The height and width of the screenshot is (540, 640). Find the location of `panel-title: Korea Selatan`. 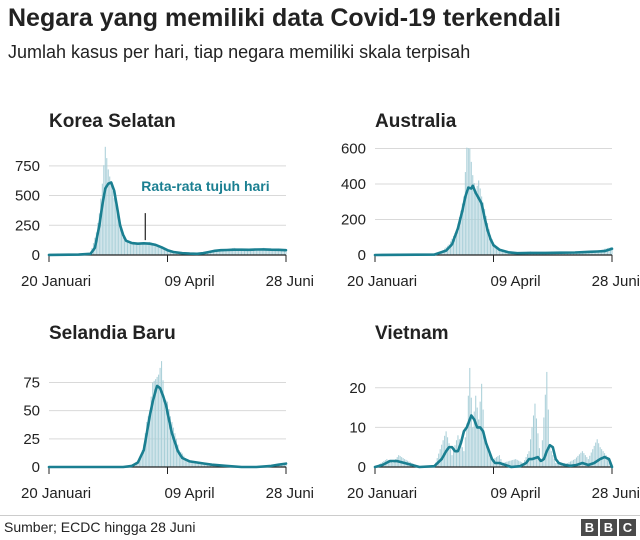

panel-title: Korea Selatan is located at coordinates (112, 121).